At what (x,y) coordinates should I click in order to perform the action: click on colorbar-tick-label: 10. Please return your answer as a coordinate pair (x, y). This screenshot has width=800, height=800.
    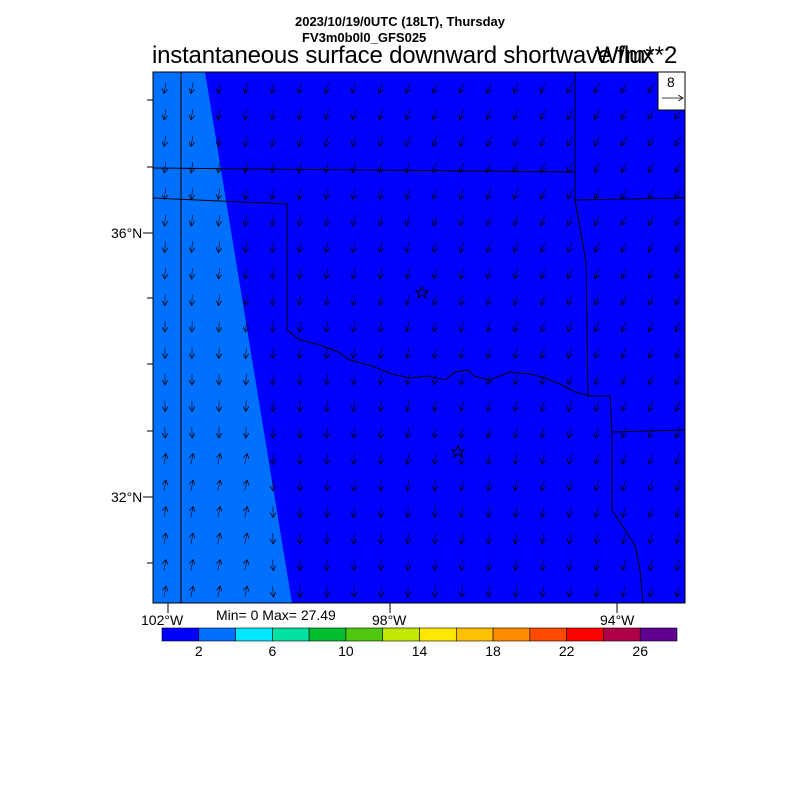
    Looking at the image, I should click on (346, 651).